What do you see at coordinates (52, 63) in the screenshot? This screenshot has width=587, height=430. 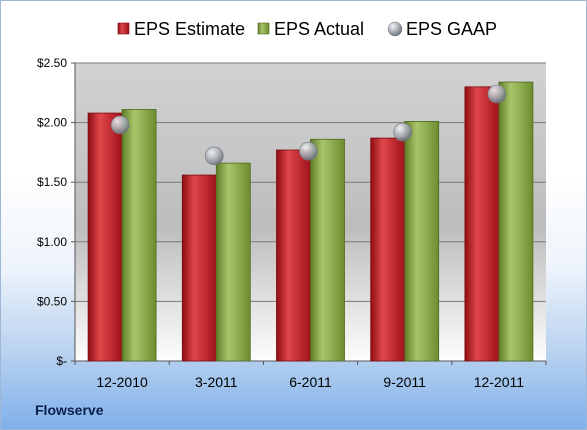 I see `y-tick-label: $2.50` at bounding box center [52, 63].